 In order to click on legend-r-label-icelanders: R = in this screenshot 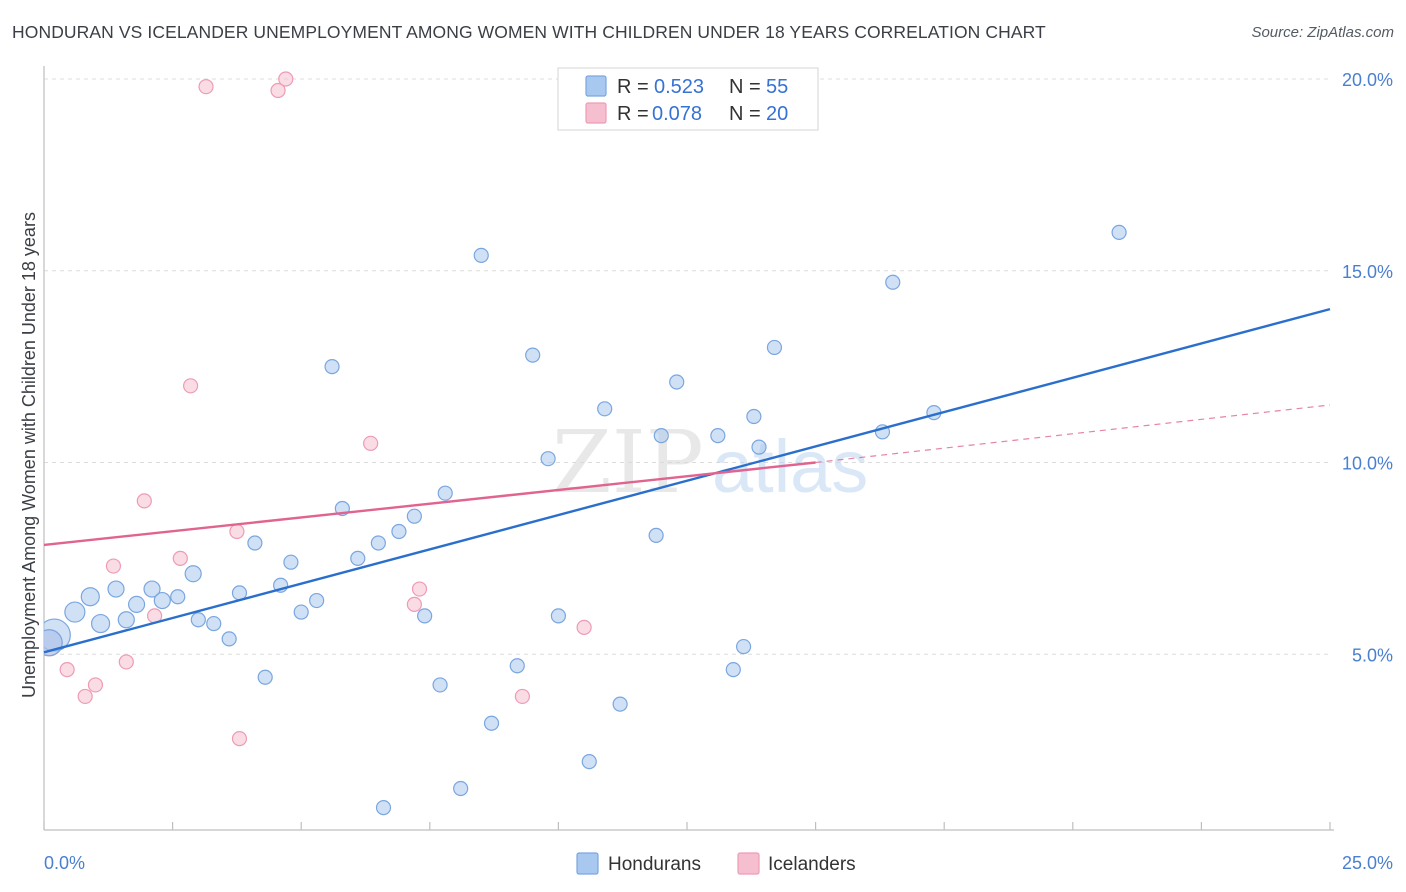, I will do `click(633, 114)`.